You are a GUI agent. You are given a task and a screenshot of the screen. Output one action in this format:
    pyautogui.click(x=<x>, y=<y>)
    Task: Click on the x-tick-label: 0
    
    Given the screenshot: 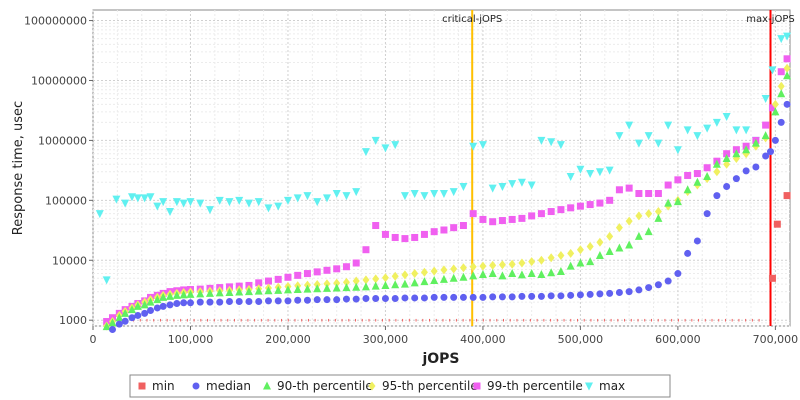 What is the action you would take?
    pyautogui.click(x=93, y=339)
    